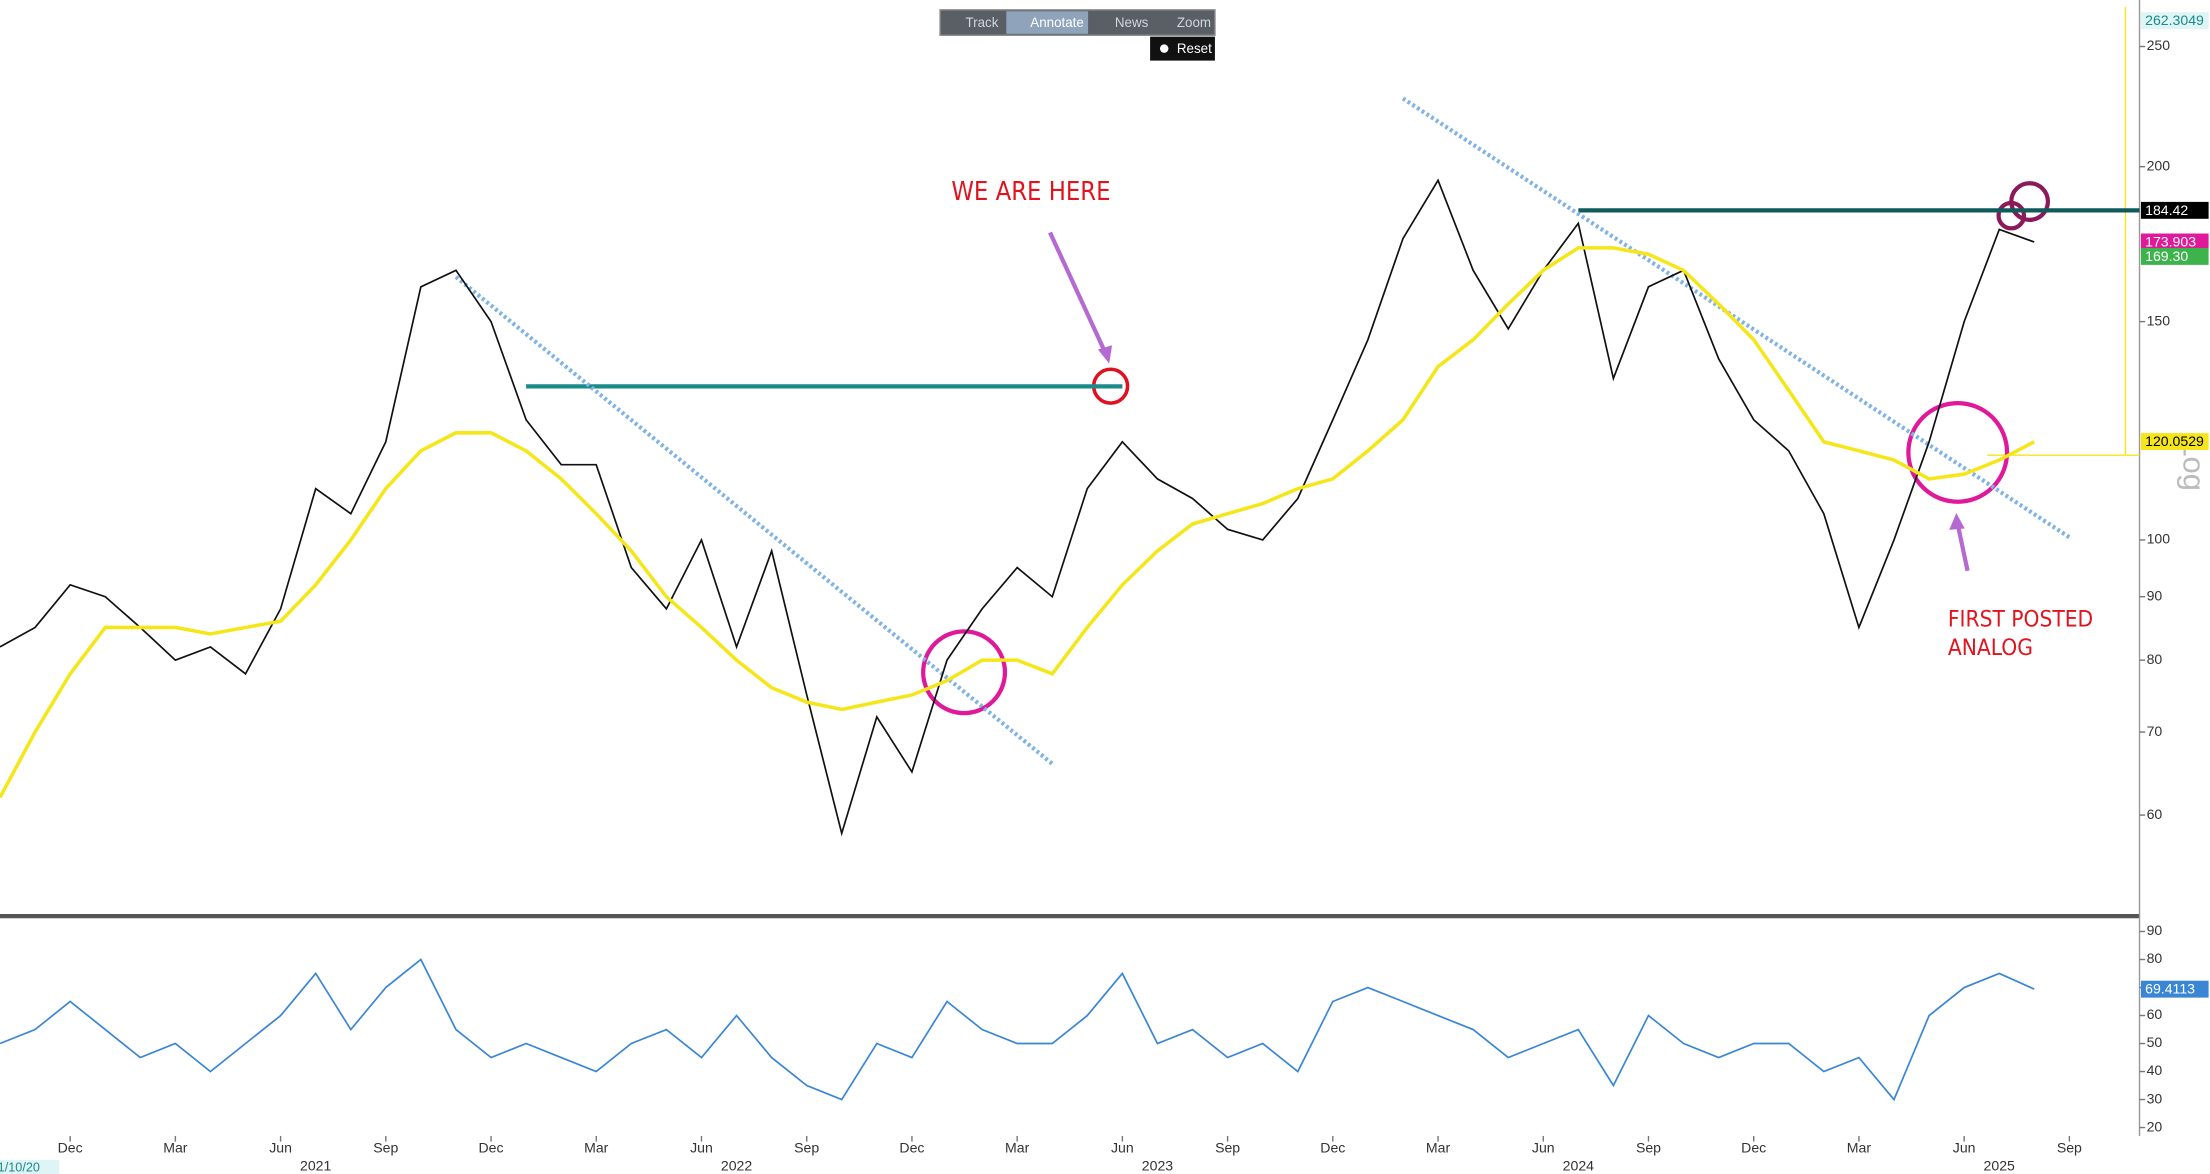  What do you see at coordinates (1999, 1166) in the screenshot?
I see `year-label: 2025` at bounding box center [1999, 1166].